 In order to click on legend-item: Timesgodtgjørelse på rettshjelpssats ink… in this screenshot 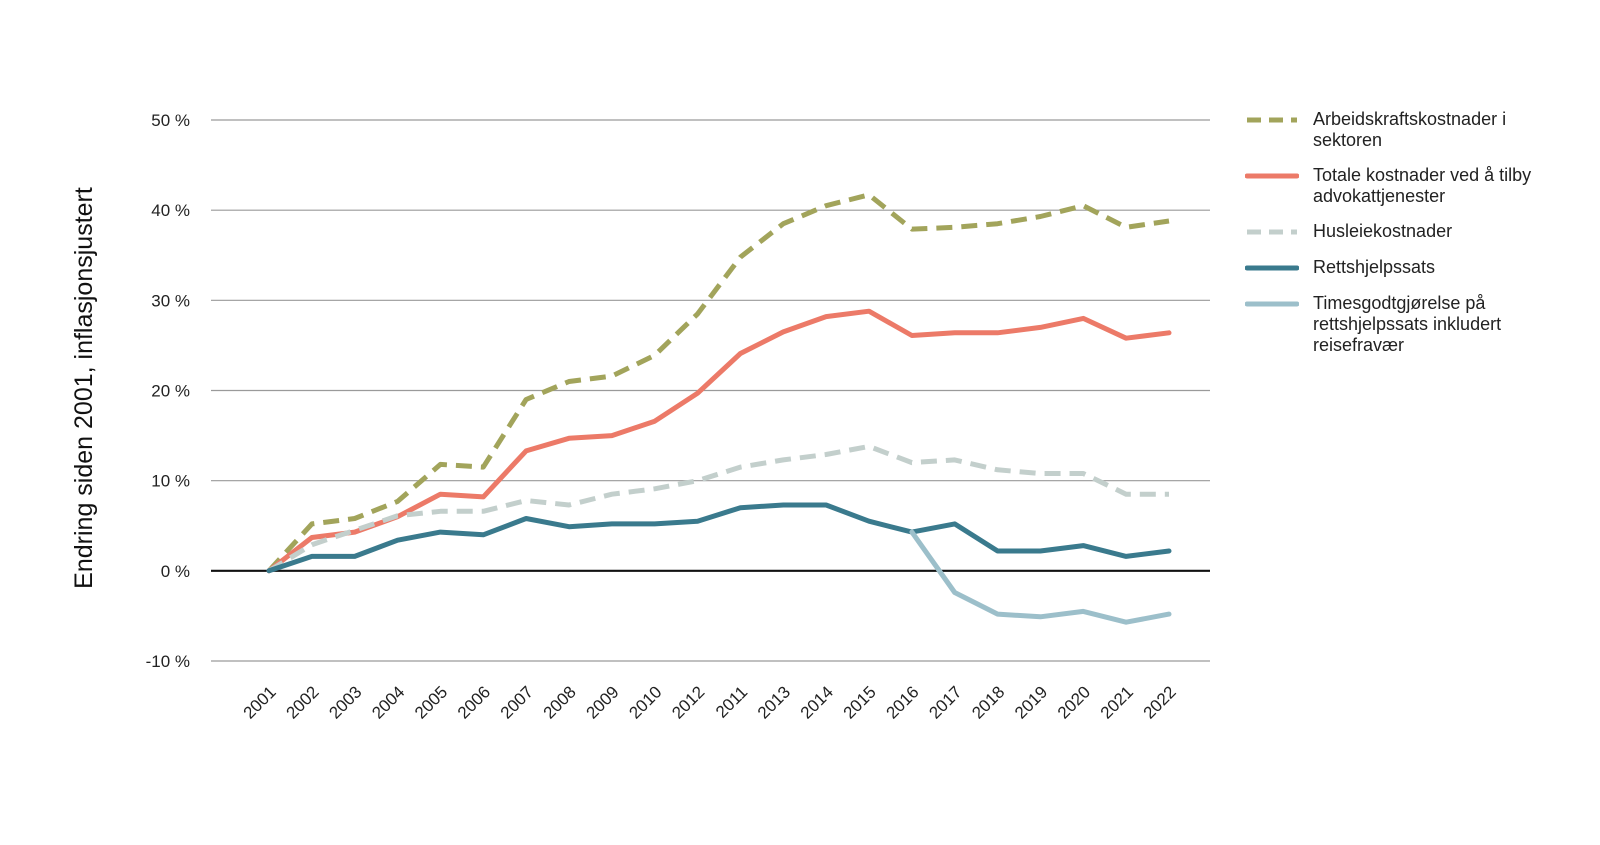, I will do `click(1410, 324)`.